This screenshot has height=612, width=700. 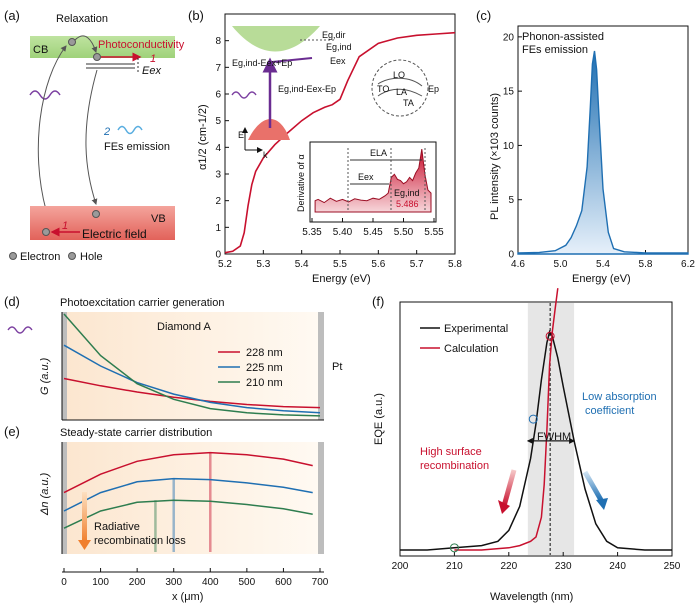 What do you see at coordinates (91, 137) in the screenshot?
I see `fe-decay-arrow` at bounding box center [91, 137].